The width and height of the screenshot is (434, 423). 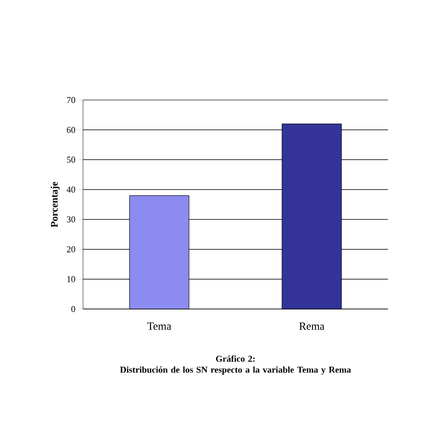 What do you see at coordinates (159, 326) in the screenshot?
I see `x-tick-label: Tema` at bounding box center [159, 326].